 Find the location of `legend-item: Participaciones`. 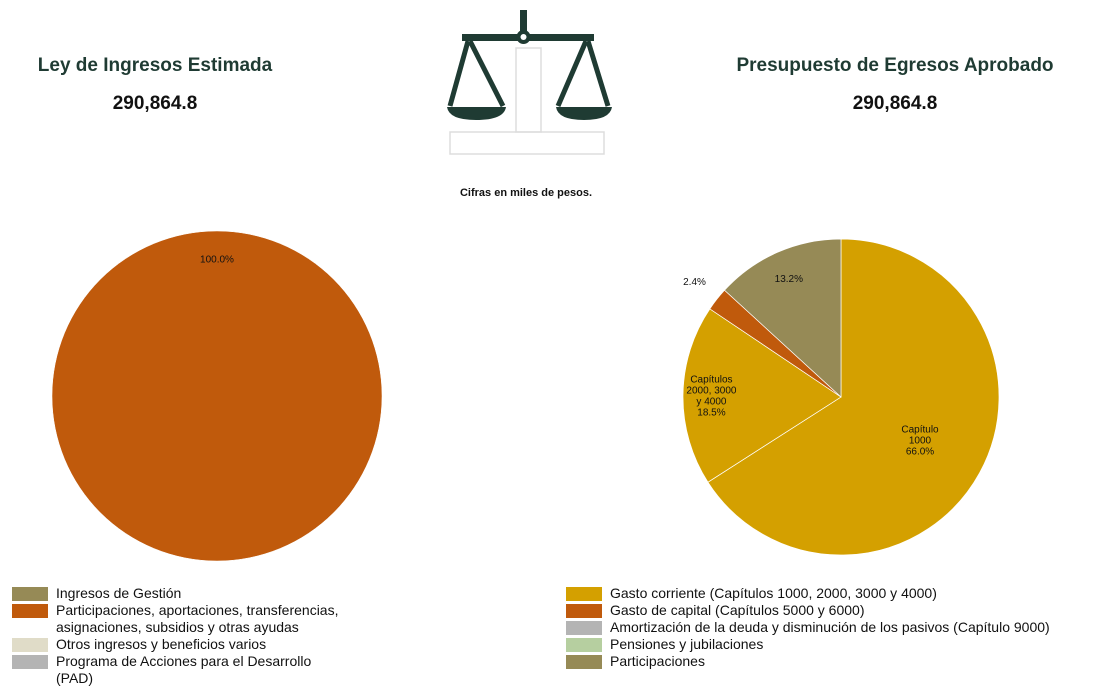

legend-item: Participaciones is located at coordinates (838, 661).